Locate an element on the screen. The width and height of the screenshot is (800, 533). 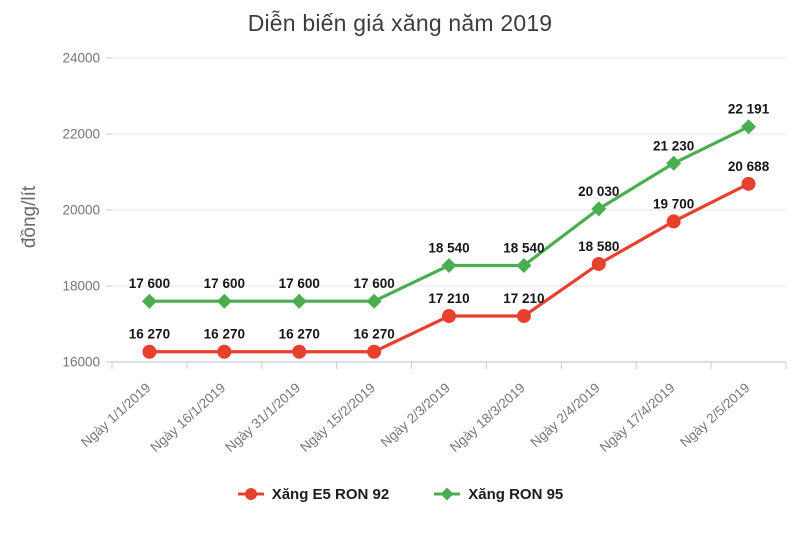
legend-label-xang-ron-95: Xăng RON 95 is located at coordinates (516, 494).